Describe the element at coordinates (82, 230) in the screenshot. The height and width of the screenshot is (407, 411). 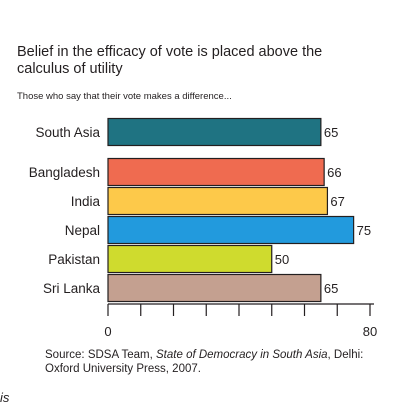
I see `category-label: Nepal` at that location.